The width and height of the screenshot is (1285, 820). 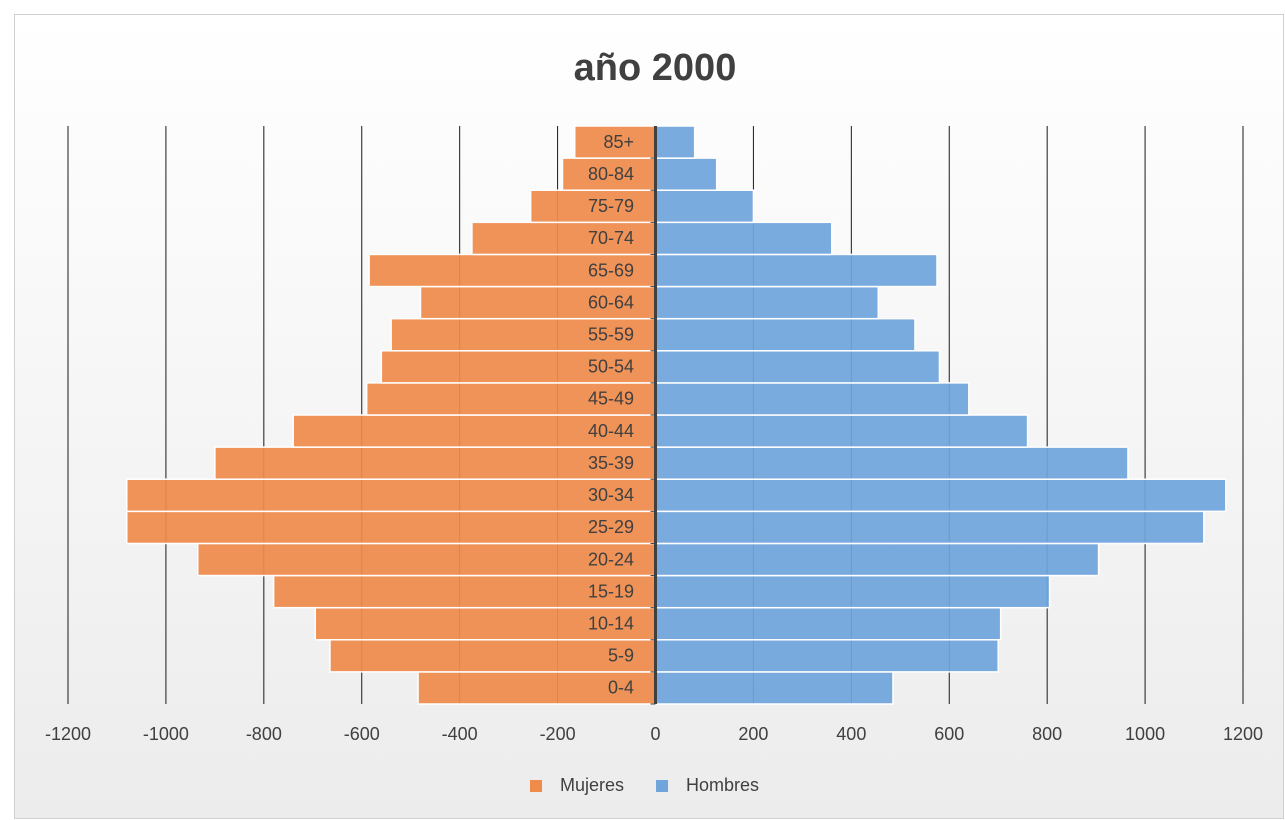 I want to click on x-tick-label: 0, so click(x=655, y=734).